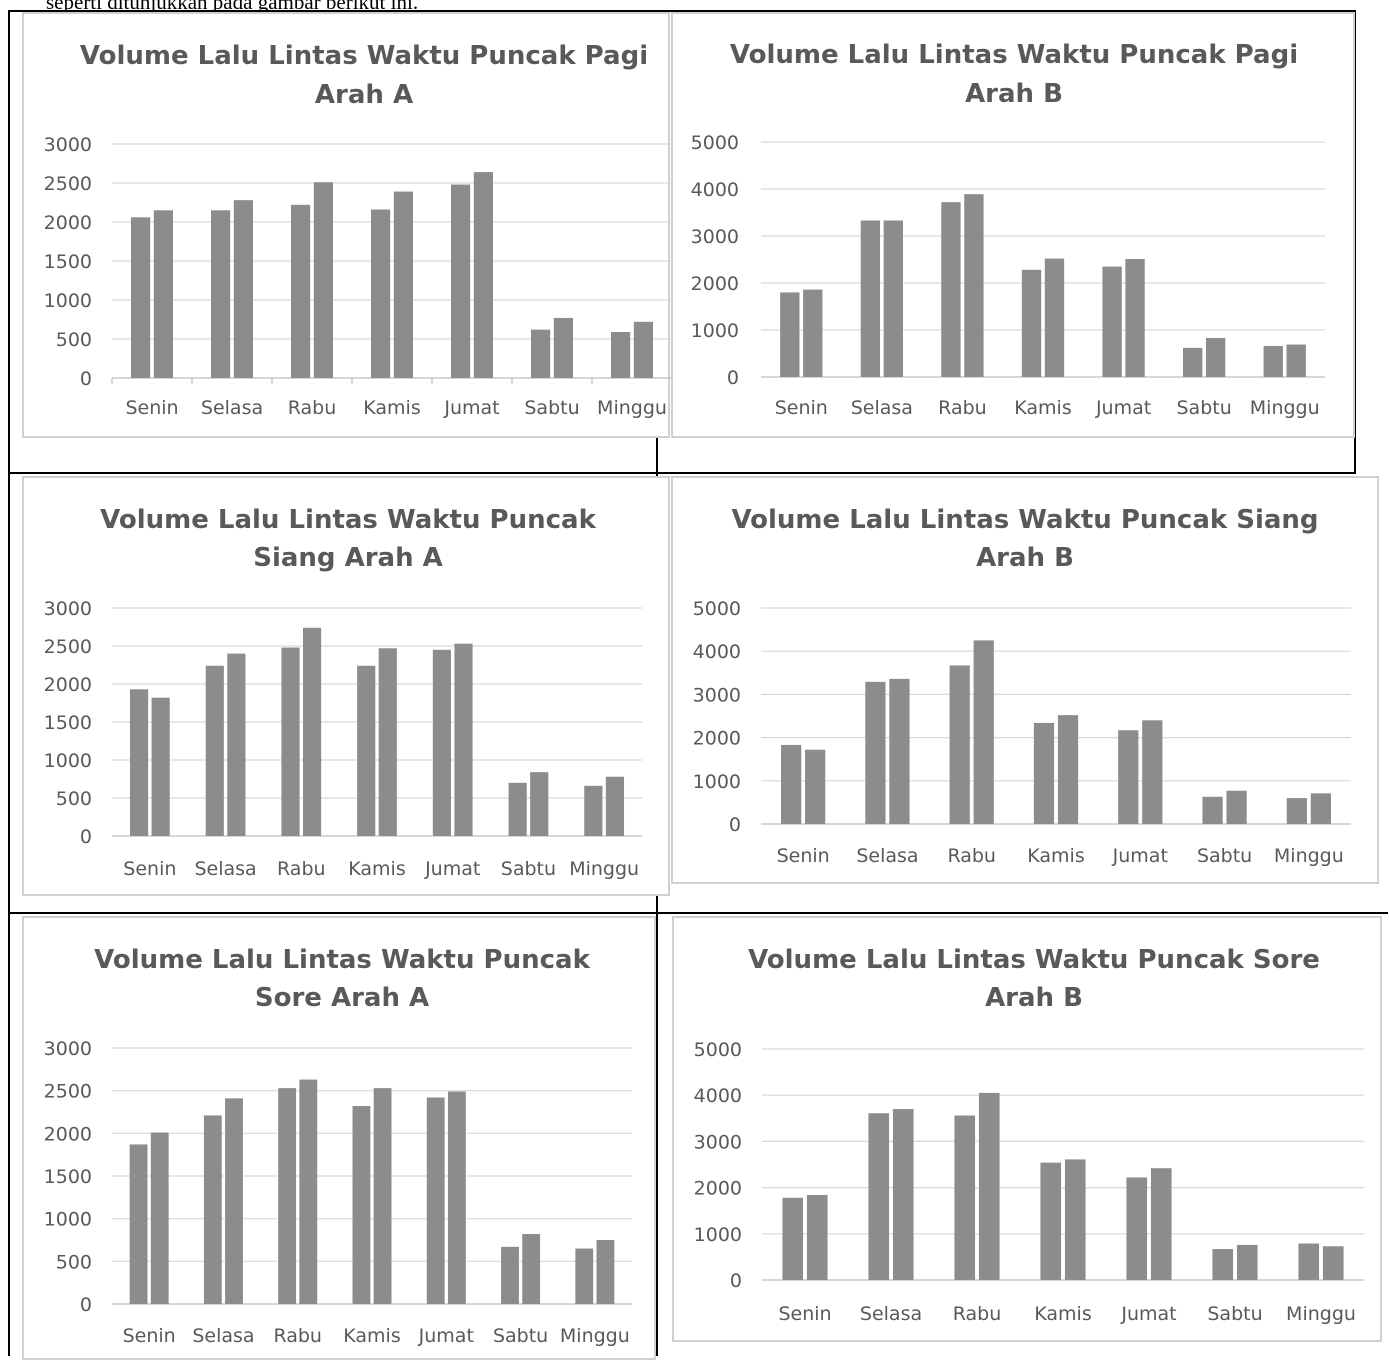 The image size is (1389, 1360). What do you see at coordinates (342, 998) in the screenshot?
I see `chart-title-line: Sore Arah A` at bounding box center [342, 998].